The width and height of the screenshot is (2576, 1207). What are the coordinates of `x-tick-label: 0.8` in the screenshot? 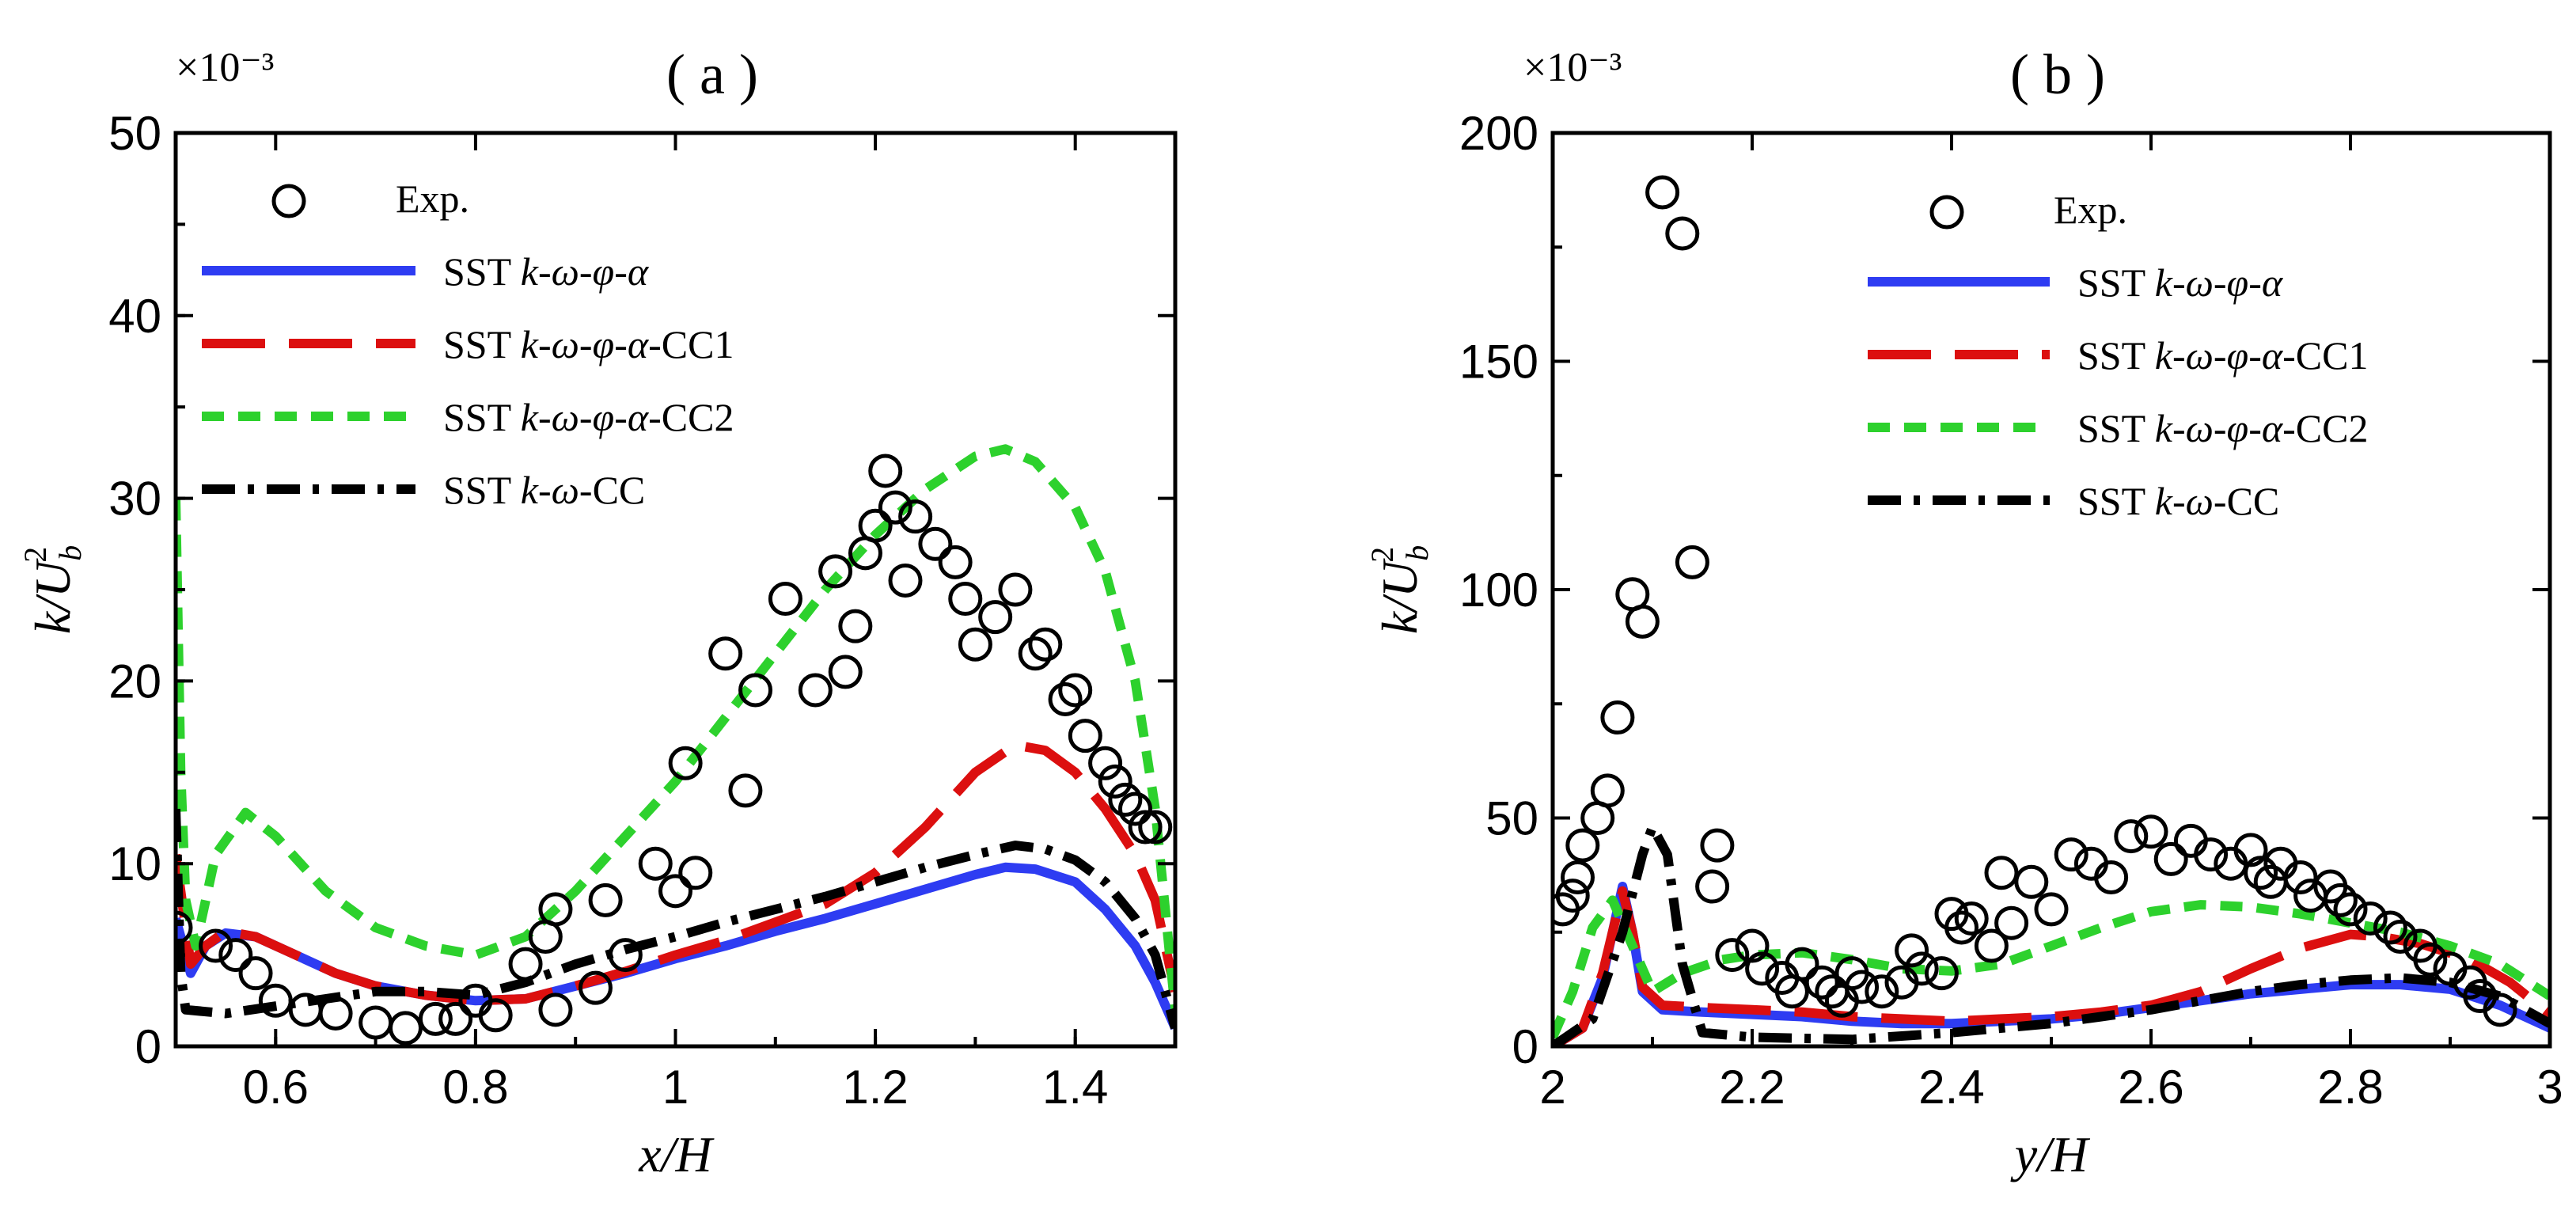 It's located at (475, 1087).